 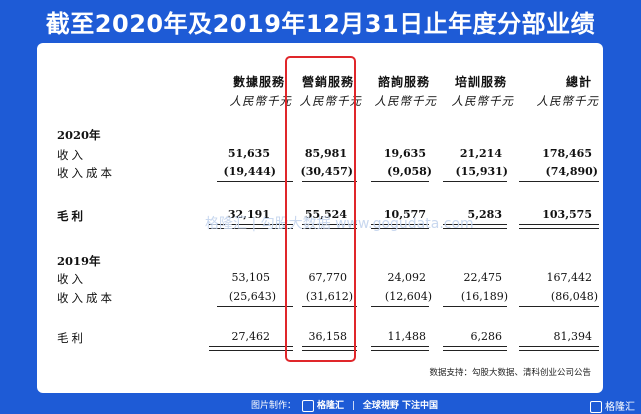 What do you see at coordinates (328, 336) in the screenshot?
I see `cell: 36,158` at bounding box center [328, 336].